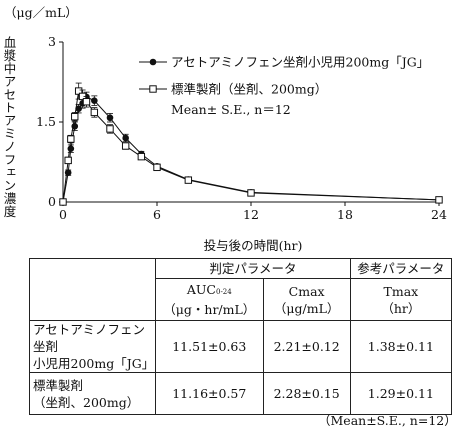 The image size is (452, 433). Describe the element at coordinates (401, 308) in the screenshot. I see `col-header-tmax-unit: （hr）` at that location.